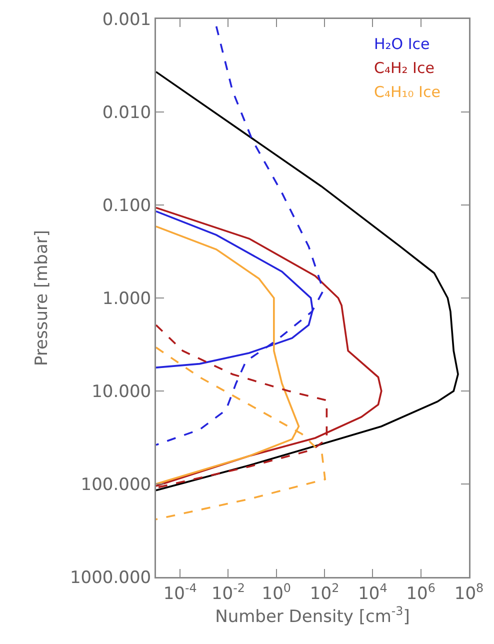 Image resolution: width=494 pixels, height=644 pixels. I want to click on y-tick-label: 0.100, so click(127, 206).